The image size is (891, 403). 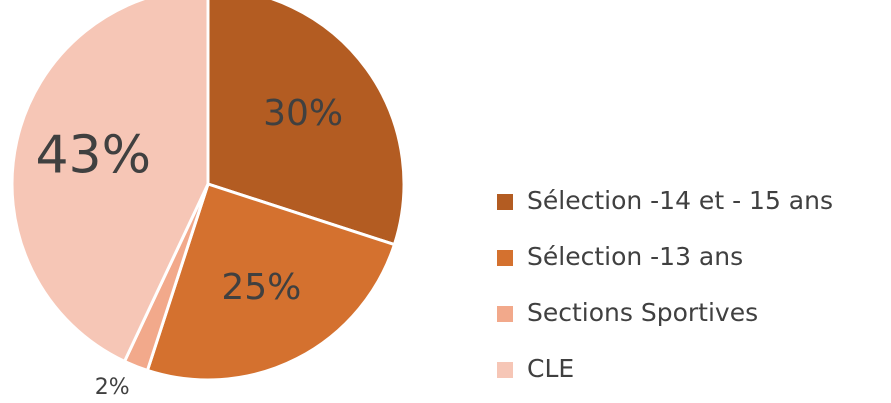 I want to click on slice-label: 43%, so click(x=93, y=155).